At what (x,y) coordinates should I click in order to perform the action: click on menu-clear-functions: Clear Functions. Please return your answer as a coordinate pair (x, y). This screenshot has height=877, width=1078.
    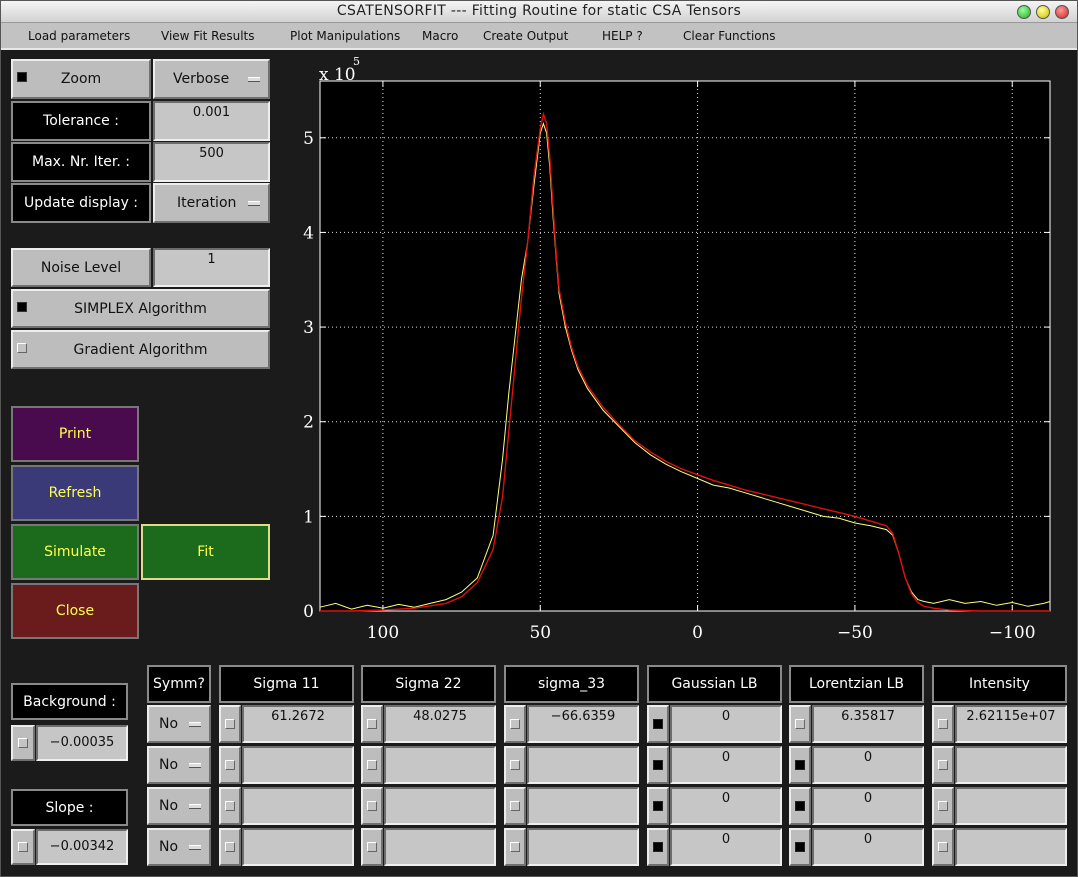
    Looking at the image, I should click on (729, 36).